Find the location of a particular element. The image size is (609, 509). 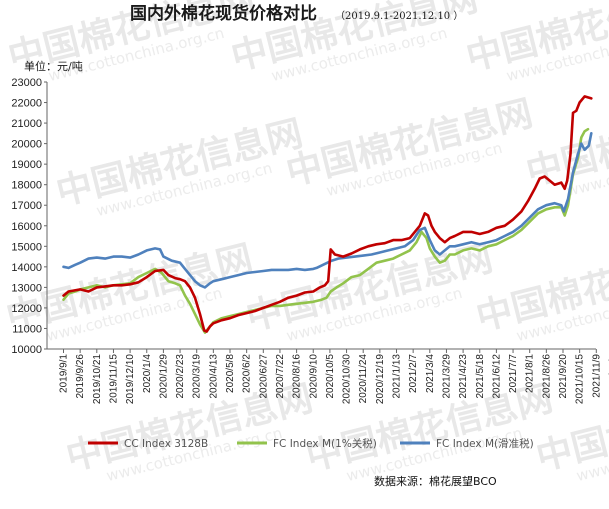

x-tick-label: 2021/4/23 is located at coordinates (463, 376).